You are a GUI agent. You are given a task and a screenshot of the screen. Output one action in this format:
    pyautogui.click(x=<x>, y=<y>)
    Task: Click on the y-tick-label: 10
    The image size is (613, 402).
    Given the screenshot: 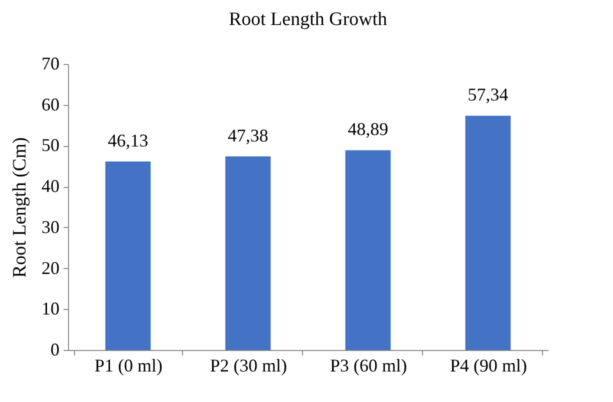 What is the action you would take?
    pyautogui.click(x=51, y=308)
    